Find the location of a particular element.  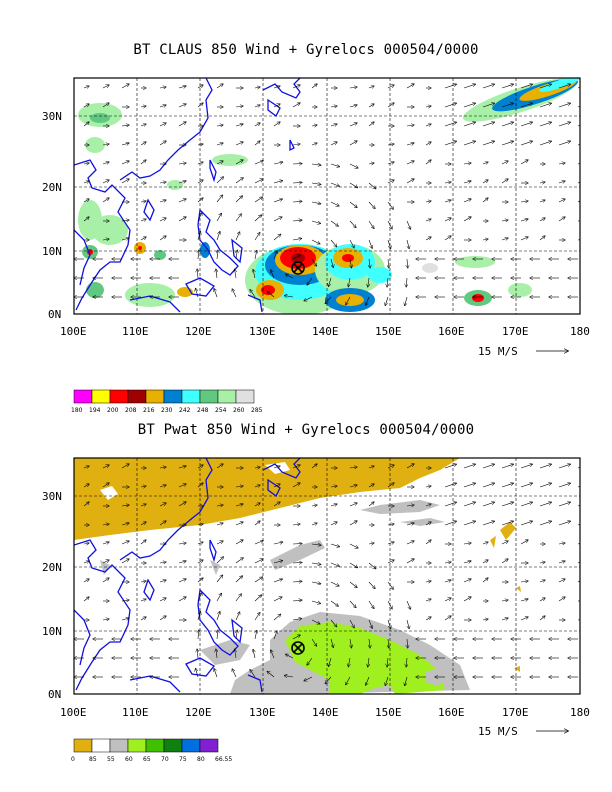

vector-reference-label: 15 M/S is located at coordinates (498, 351).